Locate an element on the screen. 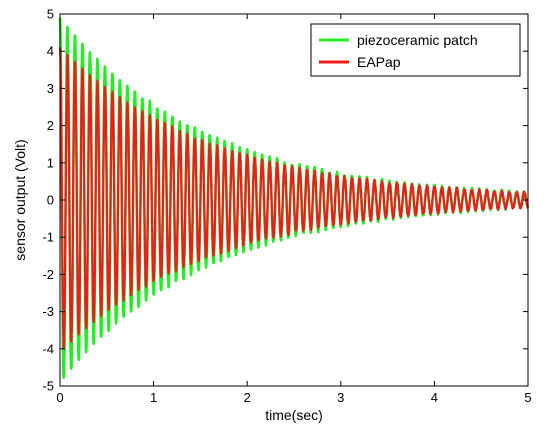 This screenshot has height=436, width=550. y-tick-label: -5 is located at coordinates (48, 386).